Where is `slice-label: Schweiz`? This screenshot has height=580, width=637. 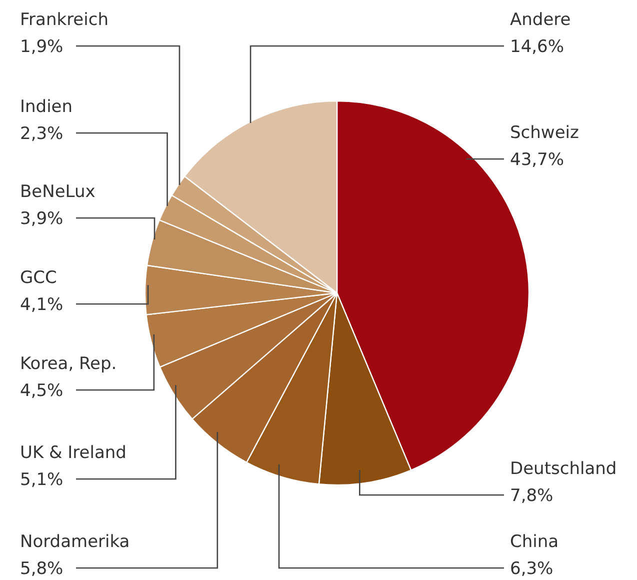
slice-label: Schweiz is located at coordinates (544, 133).